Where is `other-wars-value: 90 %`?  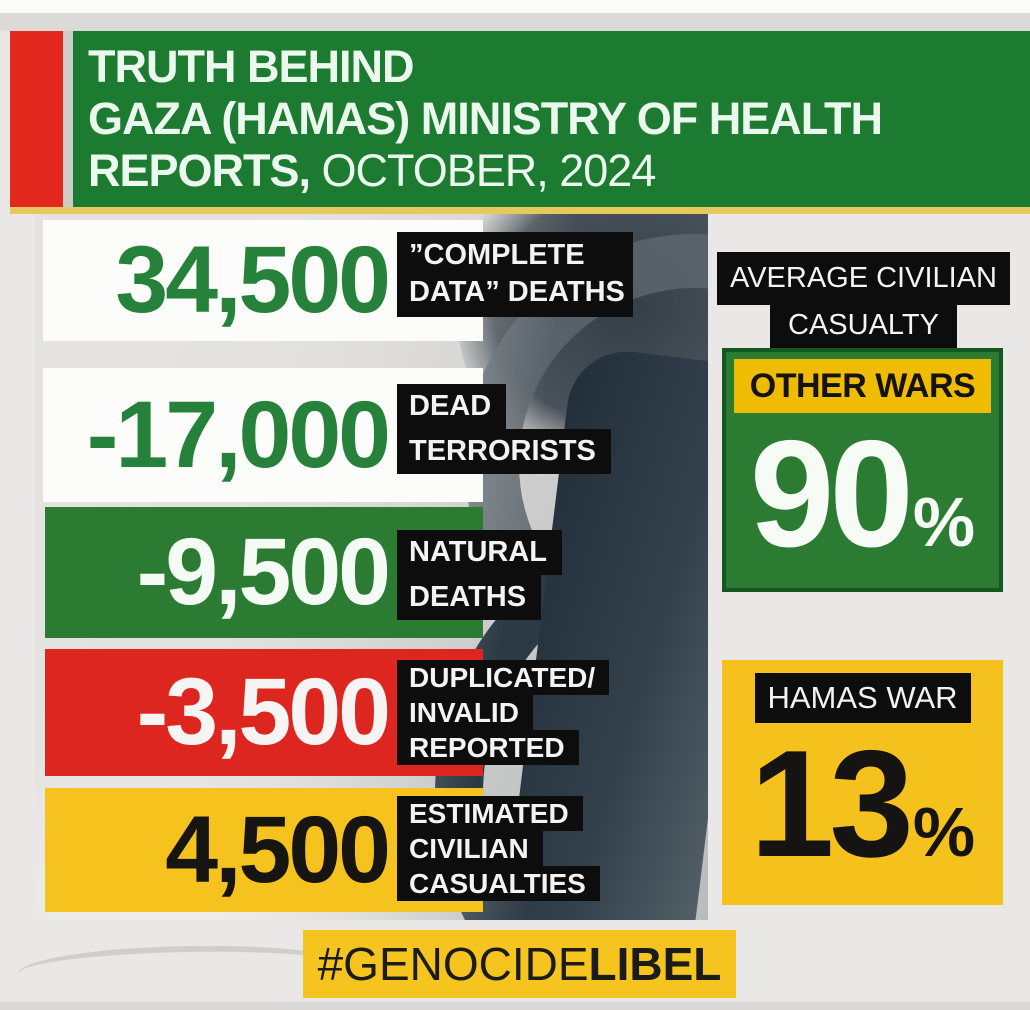
other-wars-value: 90 % is located at coordinates (862, 494).